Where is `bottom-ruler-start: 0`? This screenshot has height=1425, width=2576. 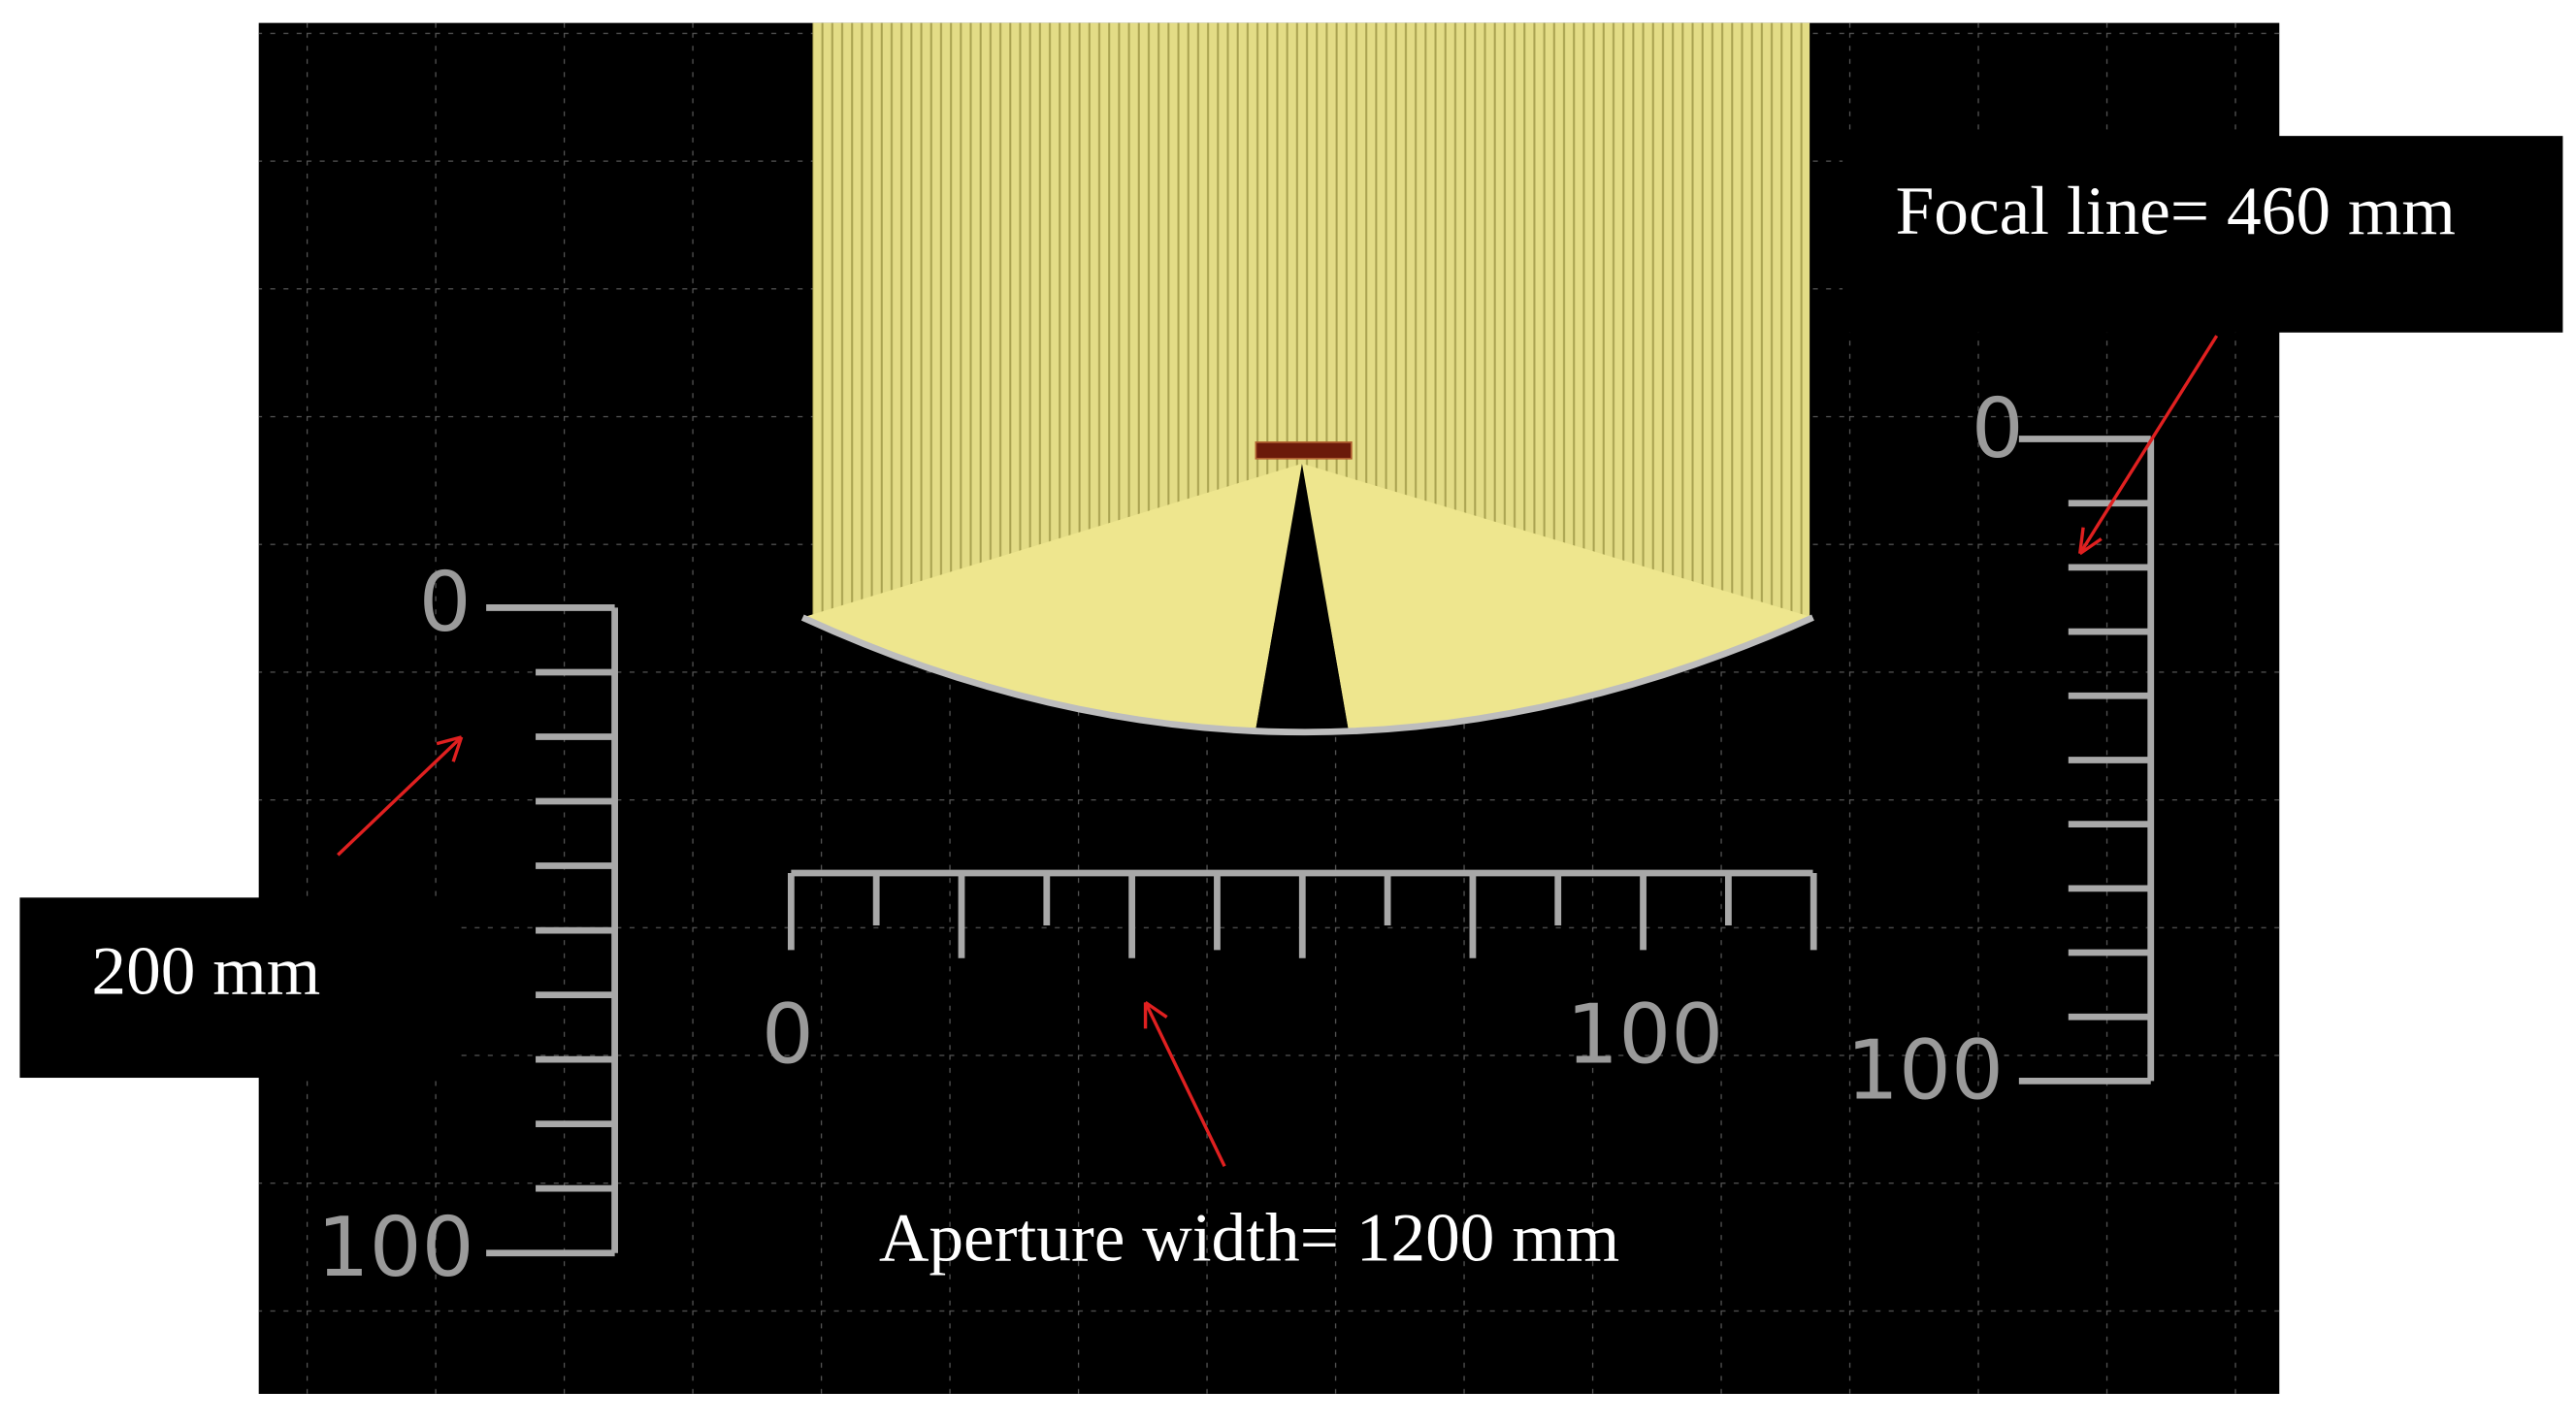 bottom-ruler-start: 0 is located at coordinates (788, 1035).